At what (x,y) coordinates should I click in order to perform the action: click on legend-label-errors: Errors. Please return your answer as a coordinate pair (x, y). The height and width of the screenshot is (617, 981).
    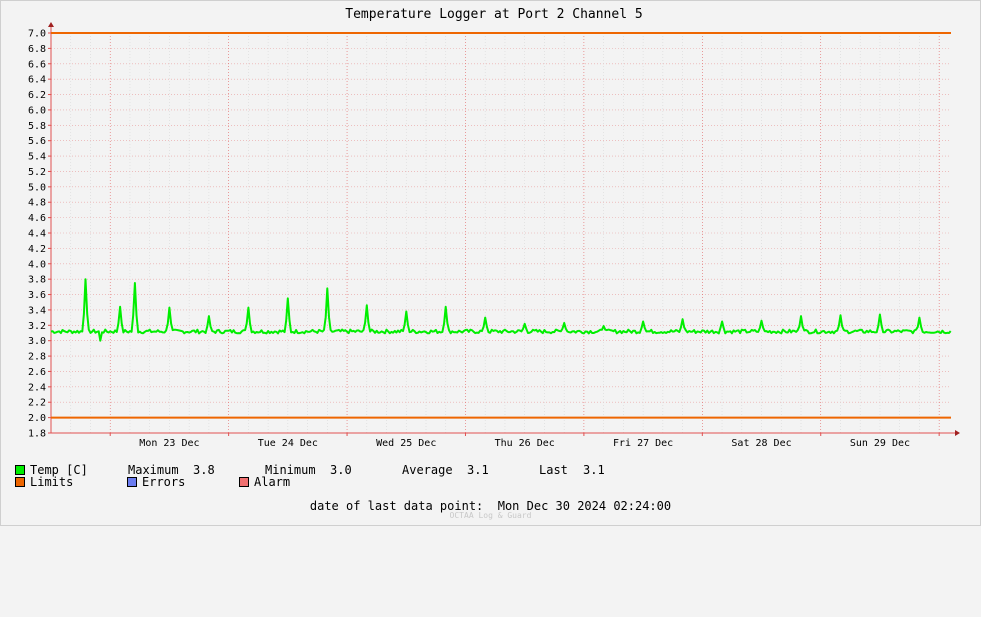
    Looking at the image, I should click on (164, 482).